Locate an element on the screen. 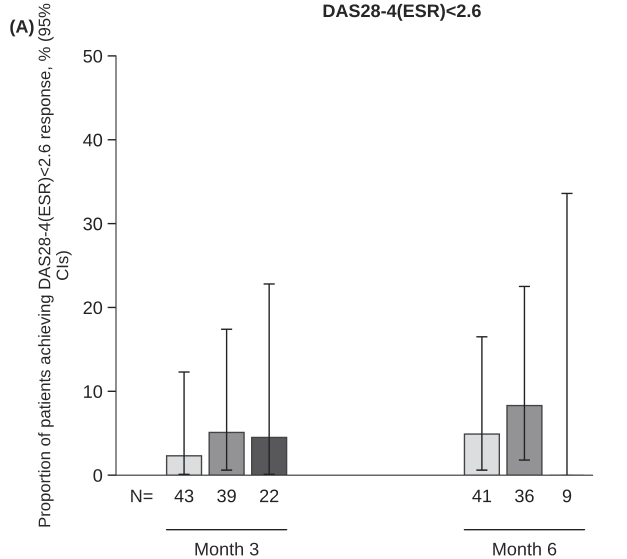 This screenshot has height=559, width=627. y-tick-label: 10 is located at coordinates (93, 391).